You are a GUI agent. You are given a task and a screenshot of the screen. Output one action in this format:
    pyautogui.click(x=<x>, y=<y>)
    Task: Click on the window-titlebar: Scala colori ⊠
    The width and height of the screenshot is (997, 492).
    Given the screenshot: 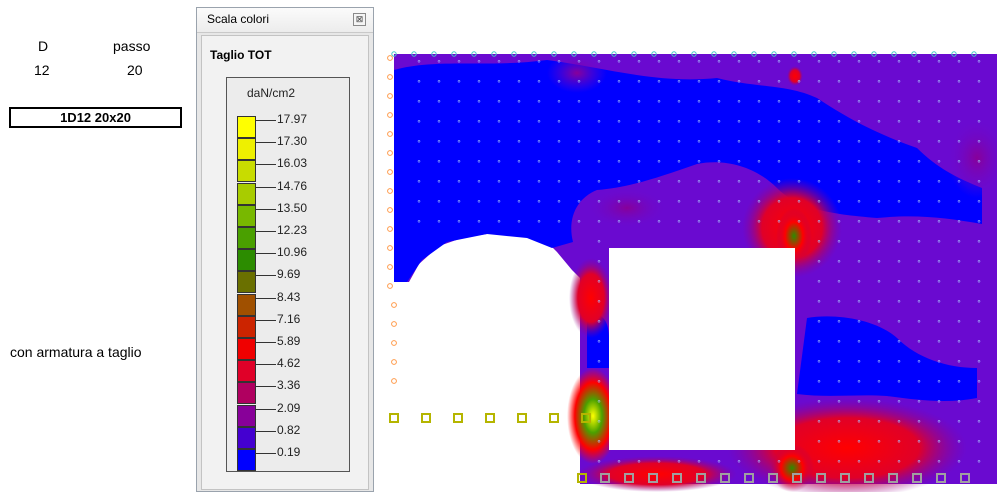 What is the action you would take?
    pyautogui.click(x=285, y=20)
    